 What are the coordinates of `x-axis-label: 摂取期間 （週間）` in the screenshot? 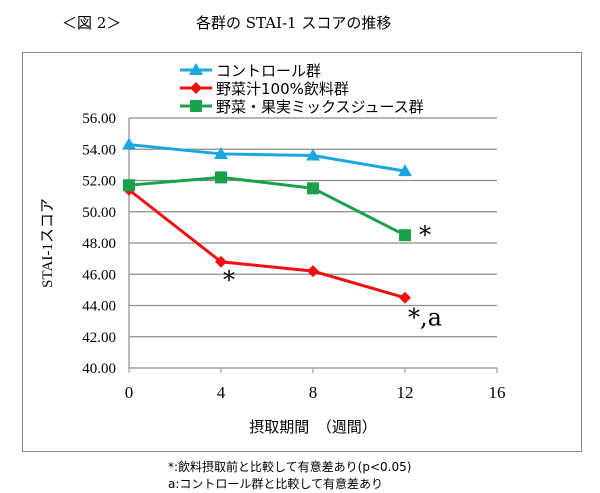 It's located at (313, 427).